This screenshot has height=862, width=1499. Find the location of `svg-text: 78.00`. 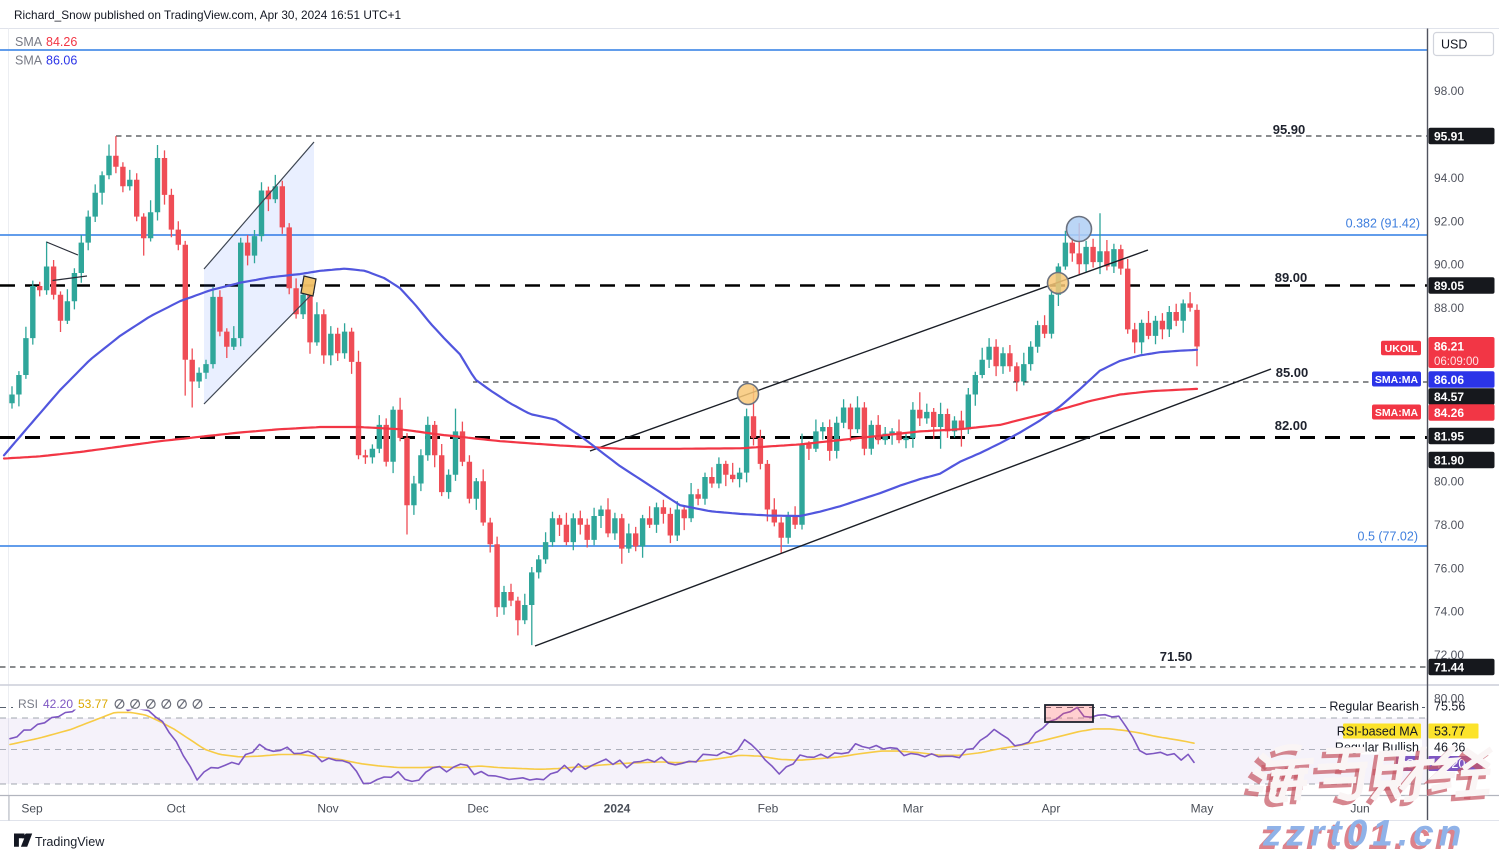

svg-text: 78.00 is located at coordinates (1449, 525).